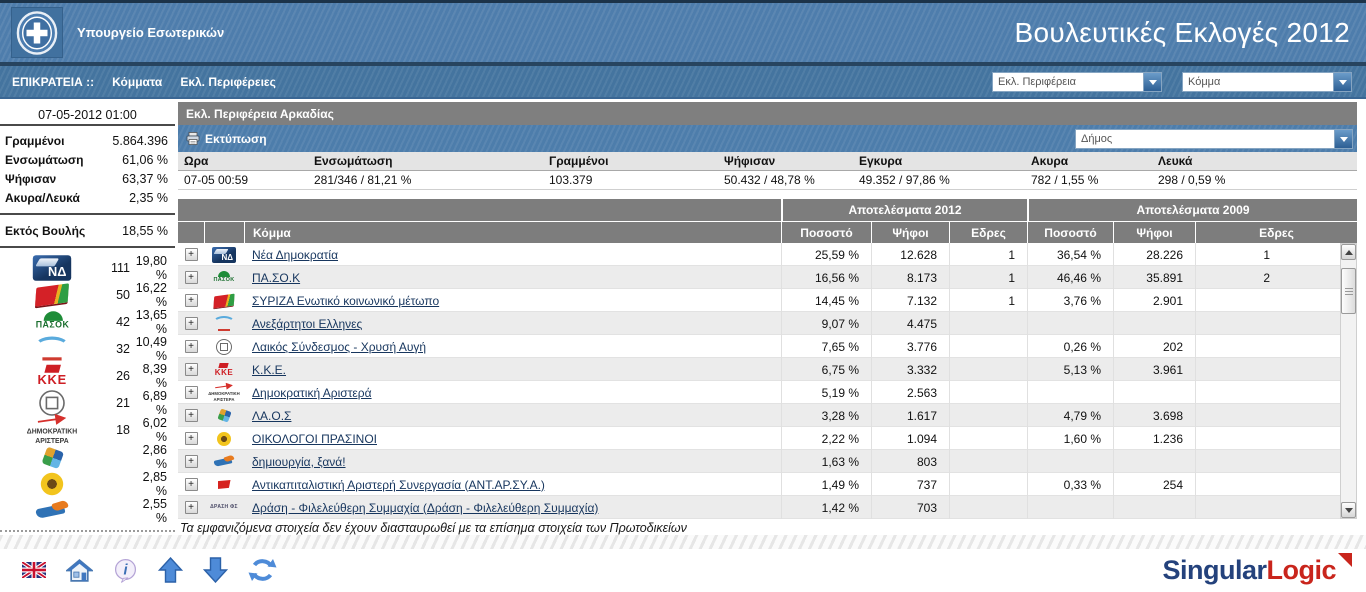 The image size is (1366, 592). Describe the element at coordinates (154, 429) in the screenshot. I see `party-percent: 6,02 %` at that location.